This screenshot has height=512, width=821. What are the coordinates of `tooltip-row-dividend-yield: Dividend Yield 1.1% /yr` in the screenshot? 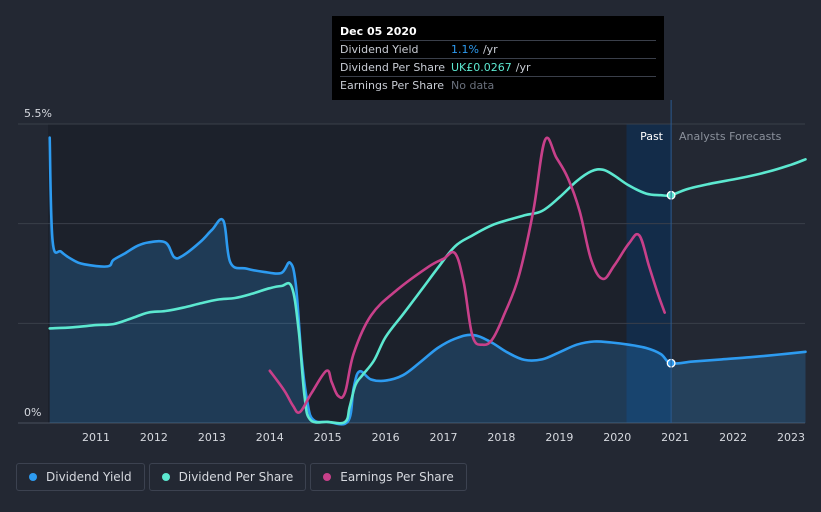 It's located at (498, 49).